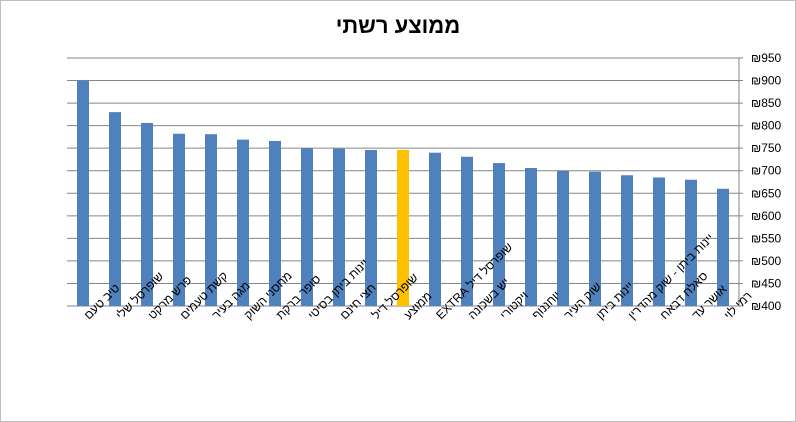  I want to click on y-tick-label: ₪500, so click(766, 261).